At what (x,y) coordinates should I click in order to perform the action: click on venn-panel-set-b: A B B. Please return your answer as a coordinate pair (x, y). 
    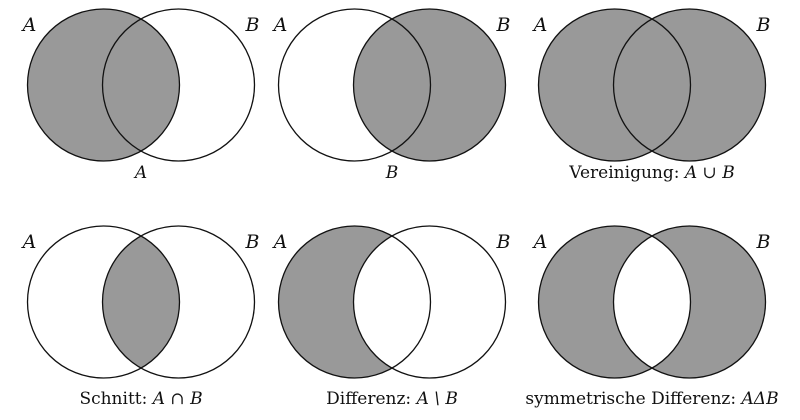
    Looking at the image, I should click on (391, 95).